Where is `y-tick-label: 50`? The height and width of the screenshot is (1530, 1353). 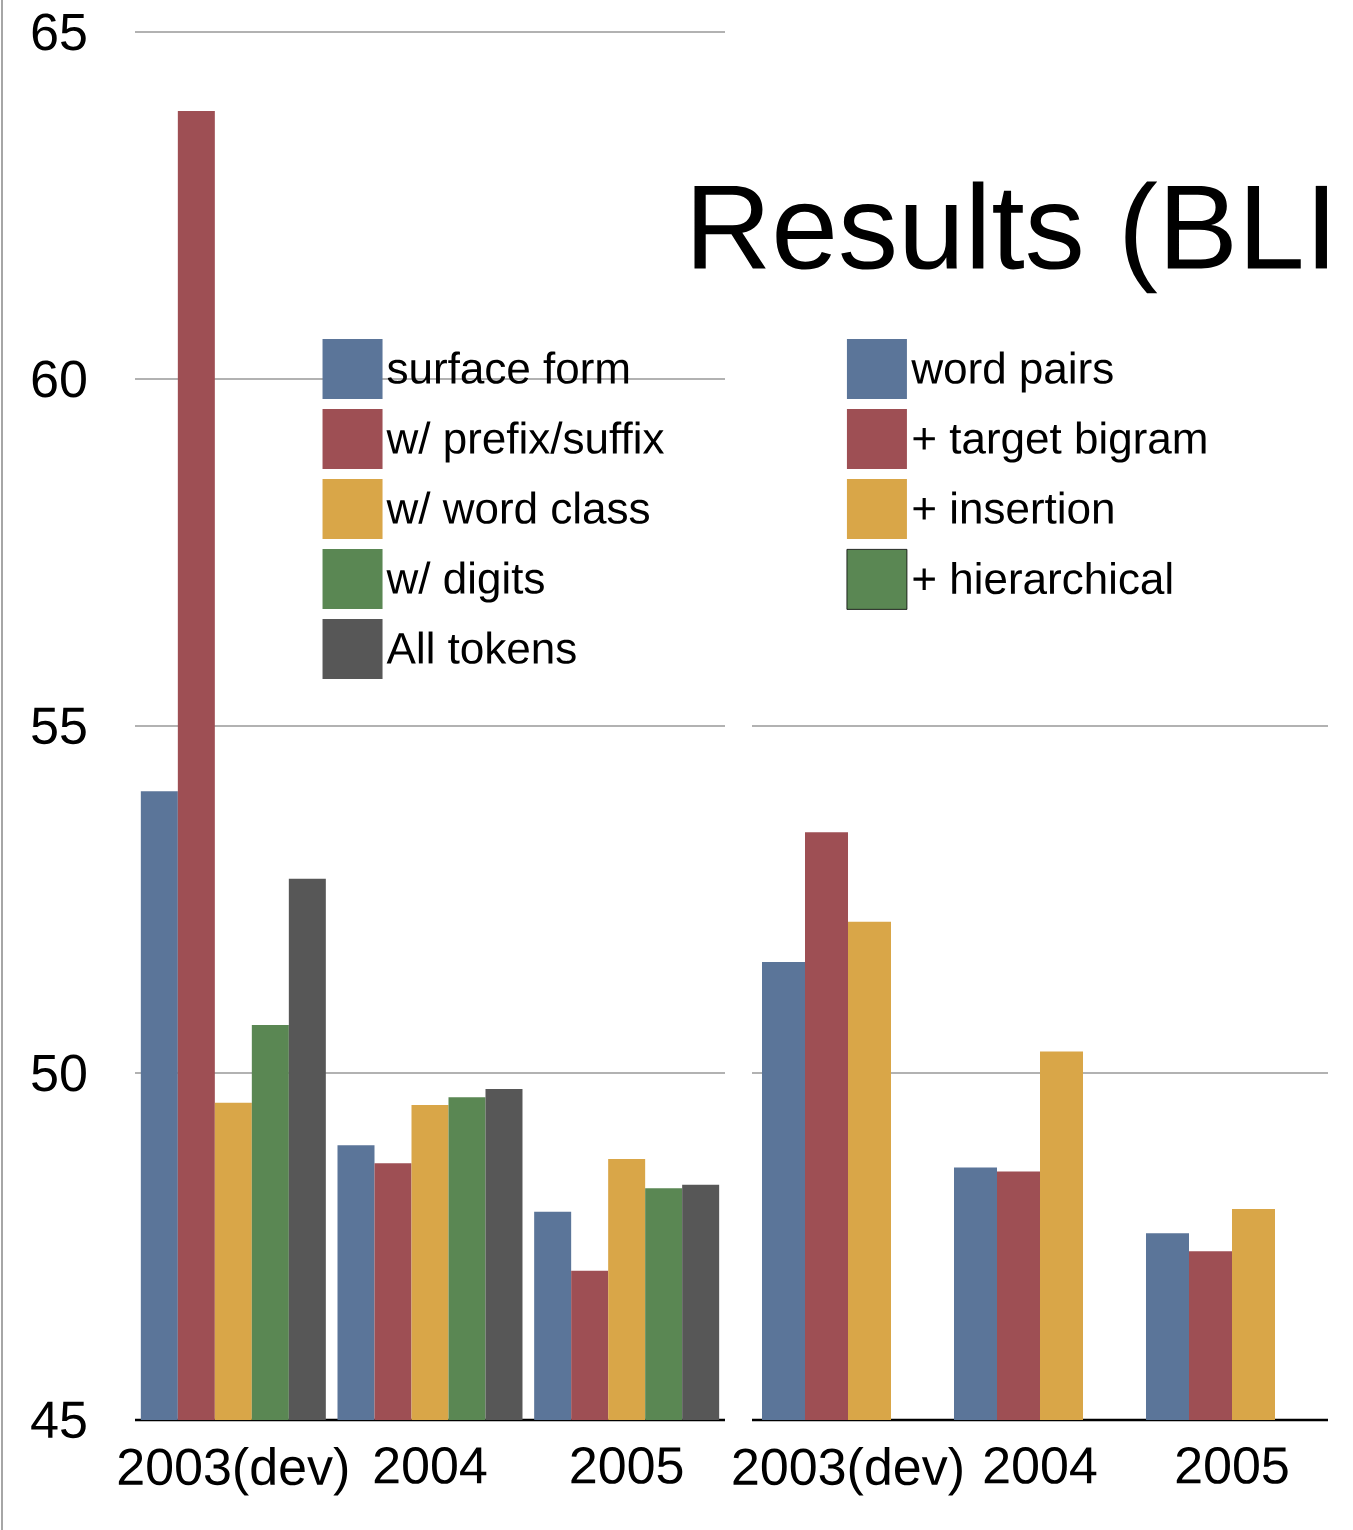 y-tick-label: 50 is located at coordinates (59, 1073).